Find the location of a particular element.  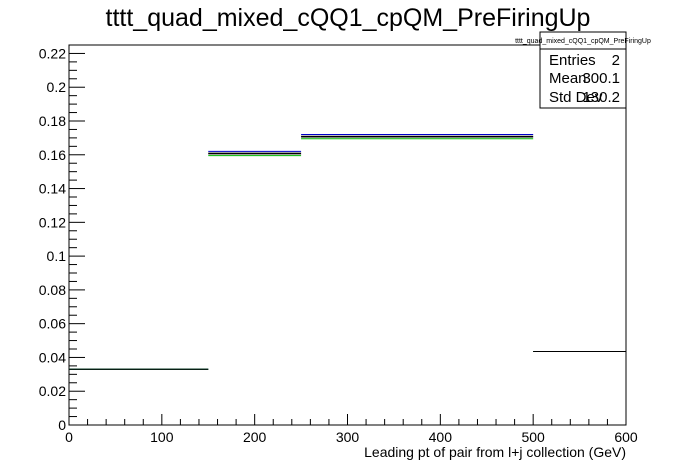

stats-mean-label: Mean is located at coordinates (568, 78).